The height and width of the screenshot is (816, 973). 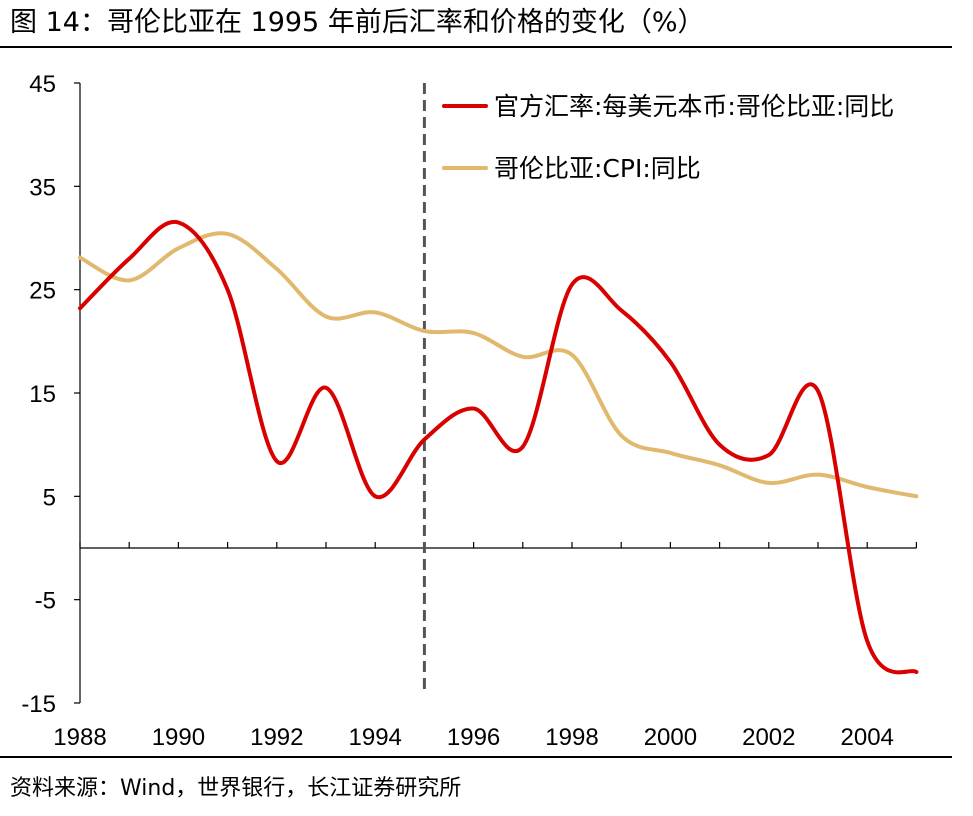 What do you see at coordinates (357, 22) in the screenshot?
I see `figure-title: 图 14：哥伦比亚在 1995 年前后汇率和价格的变化（%）` at bounding box center [357, 22].